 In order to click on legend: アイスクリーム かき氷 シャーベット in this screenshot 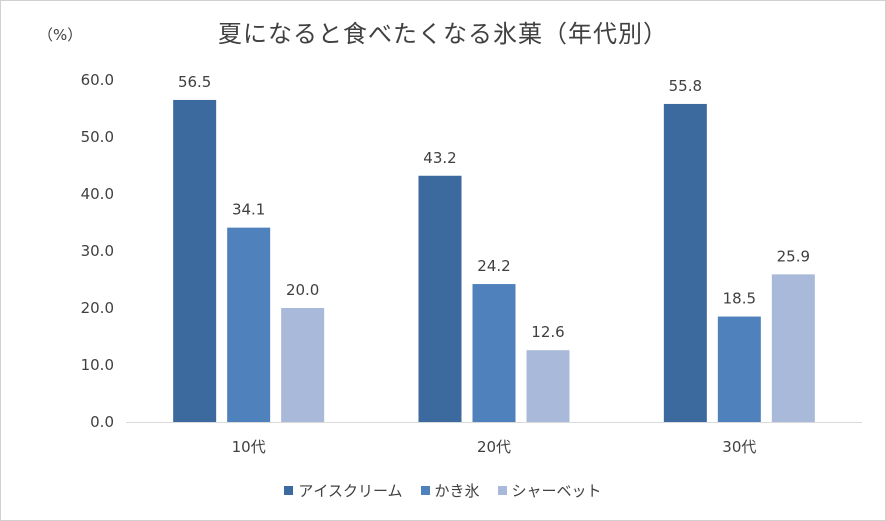, I will do `click(443, 490)`.